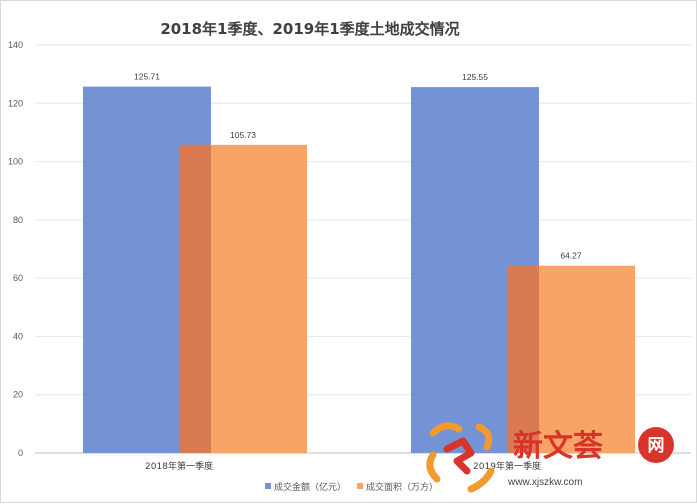 The width and height of the screenshot is (697, 504). What do you see at coordinates (18, 395) in the screenshot?
I see `y-tick-label: 20` at bounding box center [18, 395].